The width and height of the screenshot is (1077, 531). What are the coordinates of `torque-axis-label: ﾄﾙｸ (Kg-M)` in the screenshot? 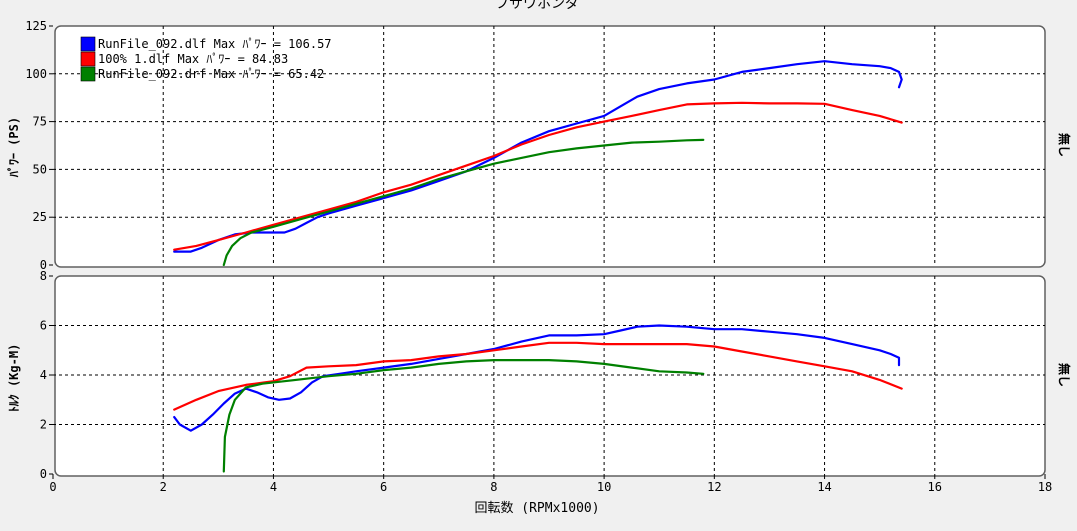 It's located at (14, 378).